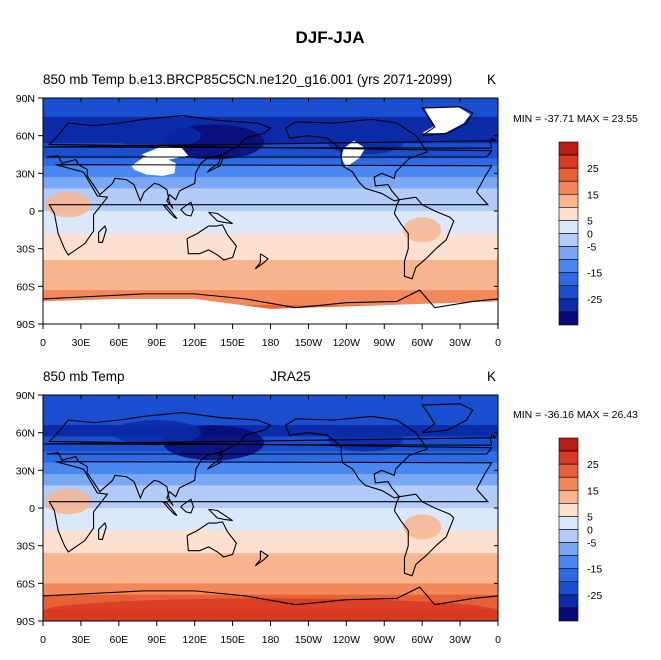  What do you see at coordinates (25, 396) in the screenshot?
I see `y-tick-label: 90N` at bounding box center [25, 396].